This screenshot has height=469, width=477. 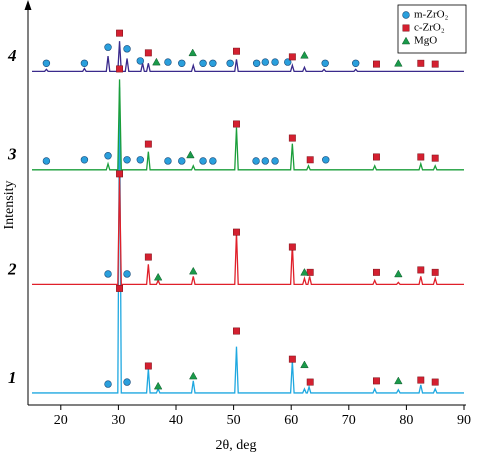 What do you see at coordinates (12, 55) in the screenshot?
I see `pattern-label: 4` at bounding box center [12, 55].